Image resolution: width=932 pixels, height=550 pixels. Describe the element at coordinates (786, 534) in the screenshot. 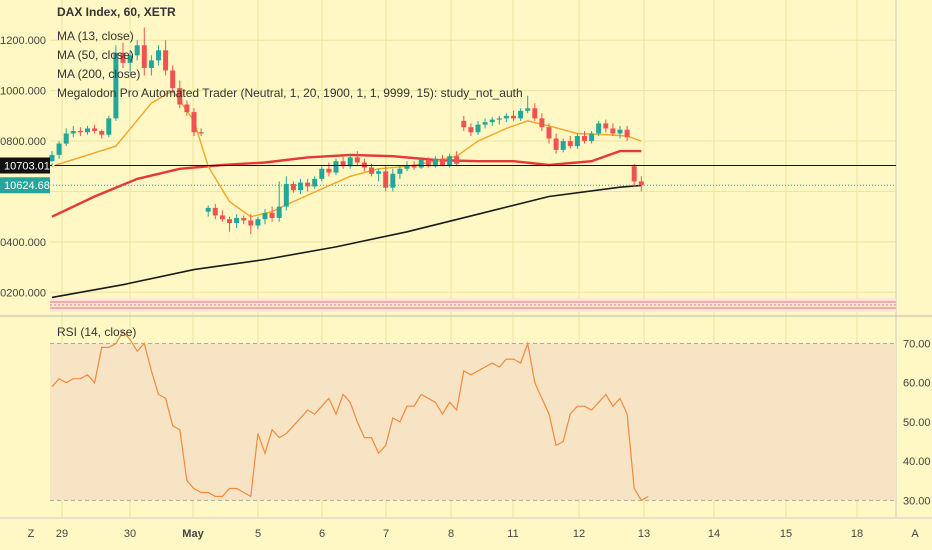

I see `time-tick-label: 15` at that location.